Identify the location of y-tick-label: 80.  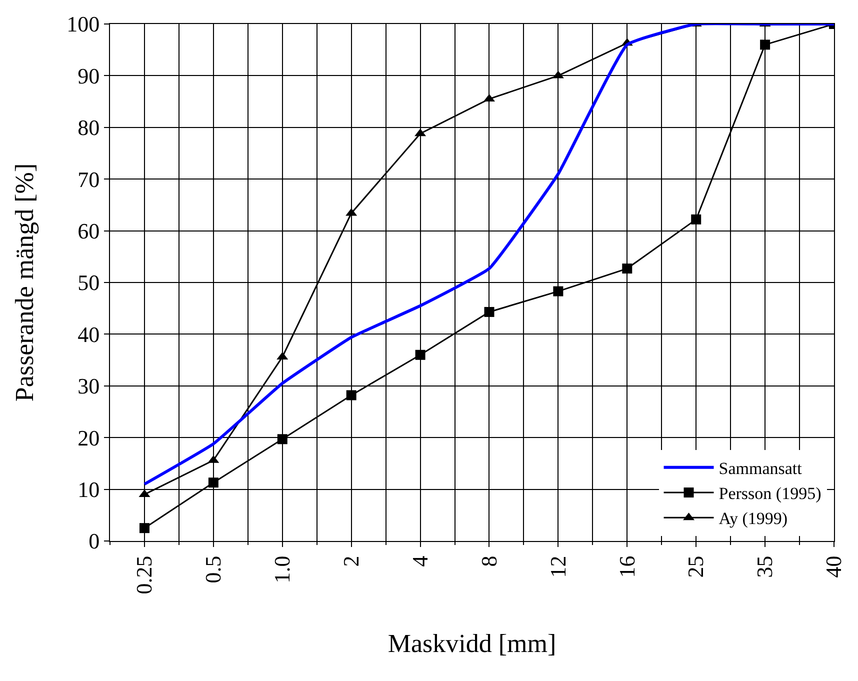
(89, 127).